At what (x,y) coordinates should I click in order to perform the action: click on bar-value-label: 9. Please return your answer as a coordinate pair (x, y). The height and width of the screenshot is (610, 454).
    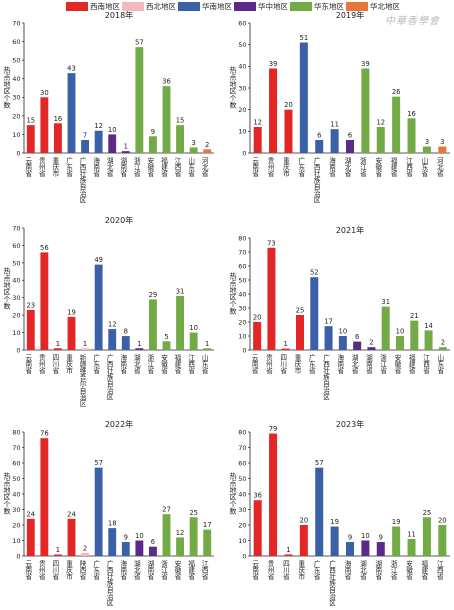
    Looking at the image, I should click on (381, 538).